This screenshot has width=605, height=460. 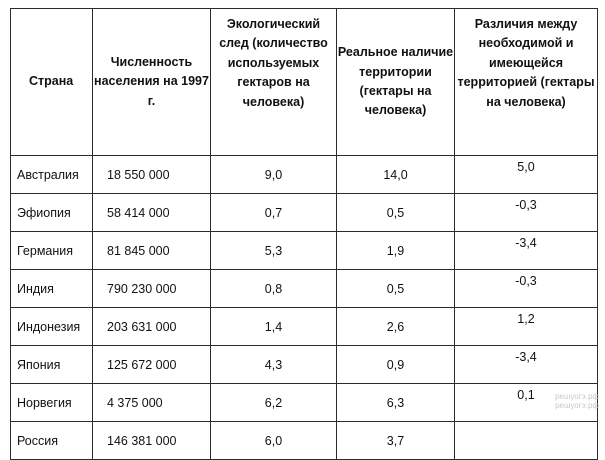 What do you see at coordinates (273, 364) in the screenshot?
I see `cell-footprint: 4,3` at bounding box center [273, 364].